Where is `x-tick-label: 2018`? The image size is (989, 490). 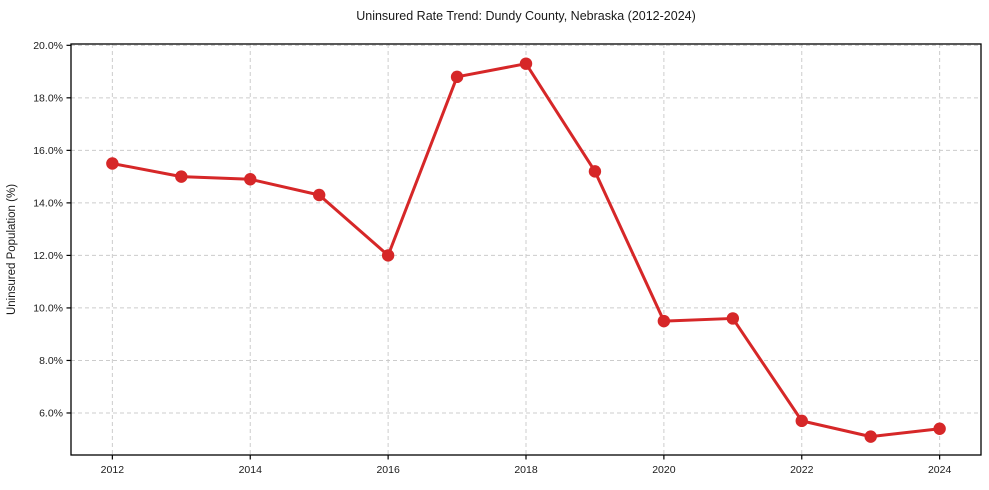
x-tick-label: 2018 is located at coordinates (526, 470).